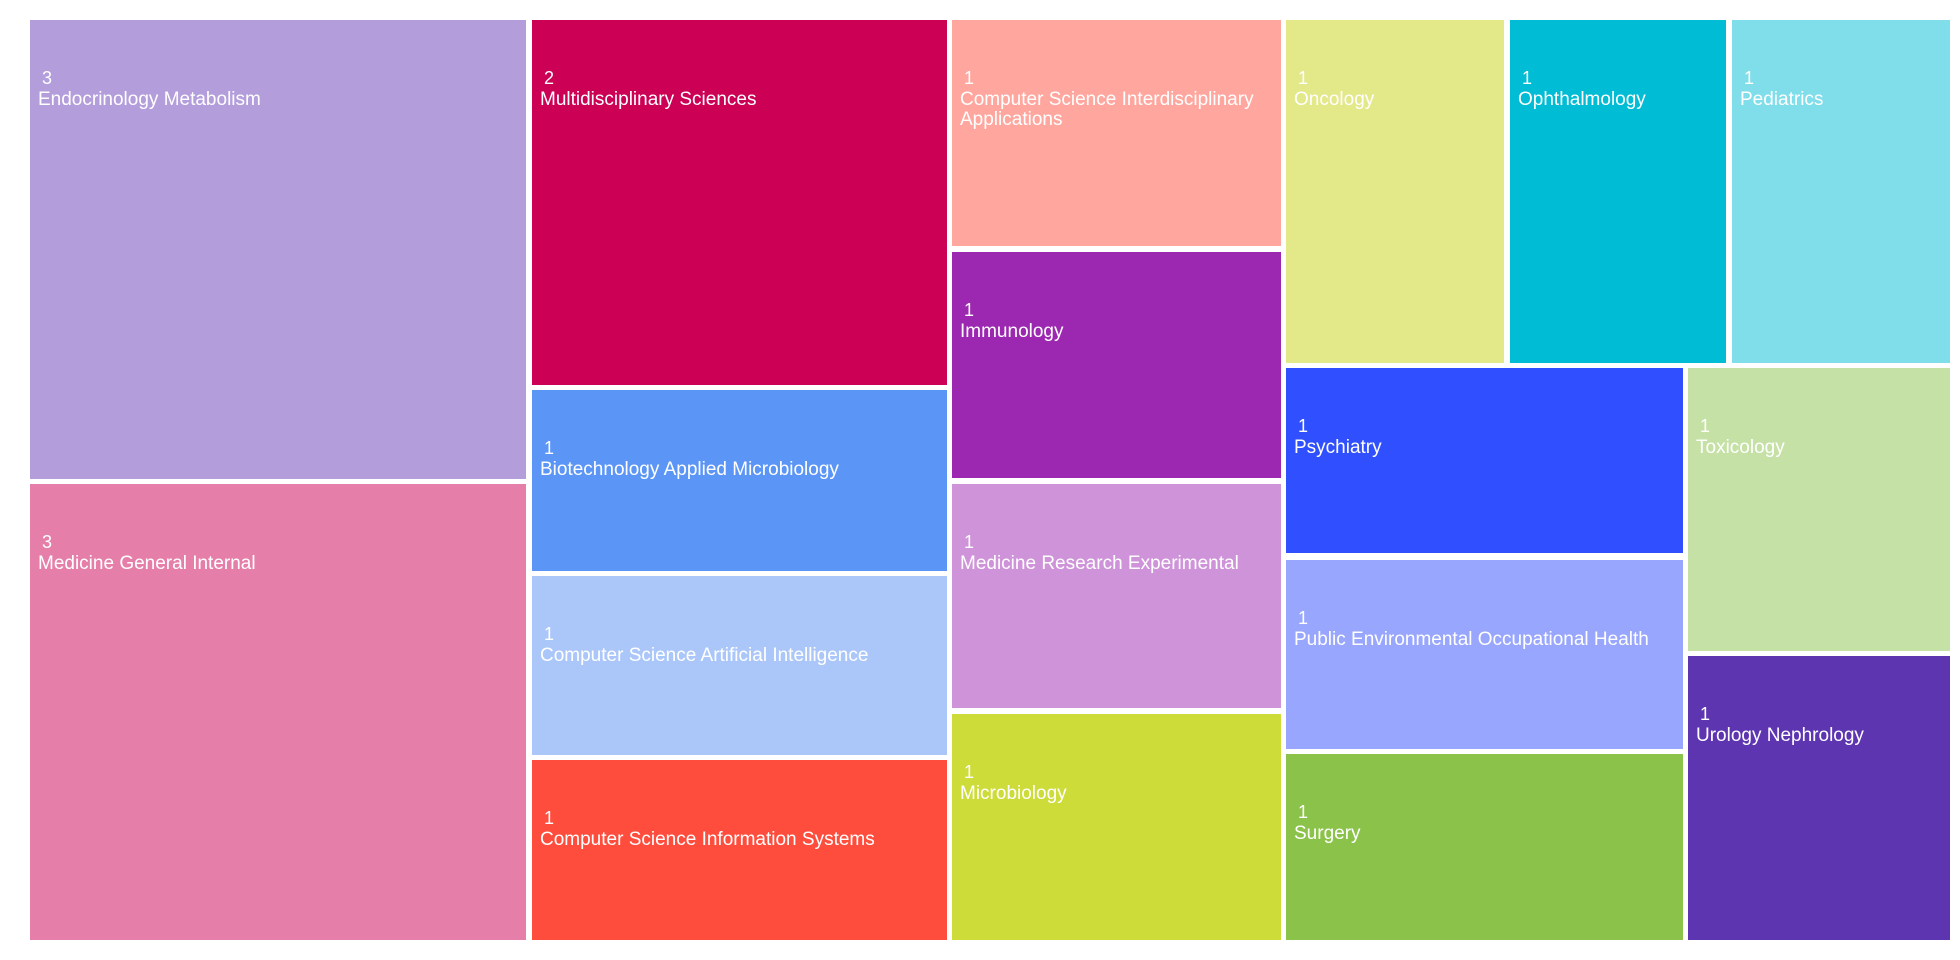  Describe the element at coordinates (1012, 331) in the screenshot. I see `tile-label: Immunology` at that location.